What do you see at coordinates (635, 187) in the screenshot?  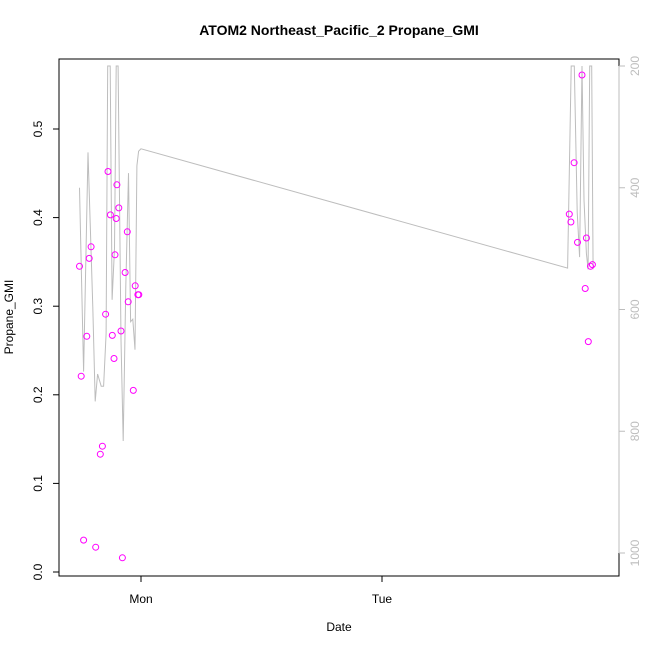 I see `right-tick-label: 400` at bounding box center [635, 187].